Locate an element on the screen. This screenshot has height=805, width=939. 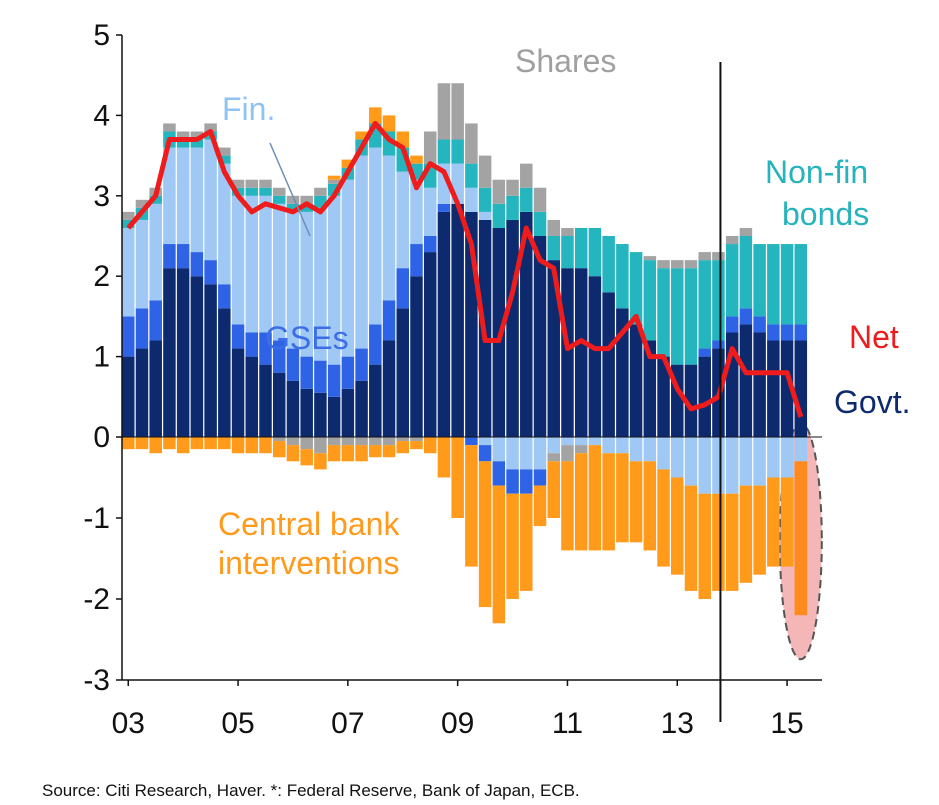
y-tick-label: -2 is located at coordinates (96, 599).